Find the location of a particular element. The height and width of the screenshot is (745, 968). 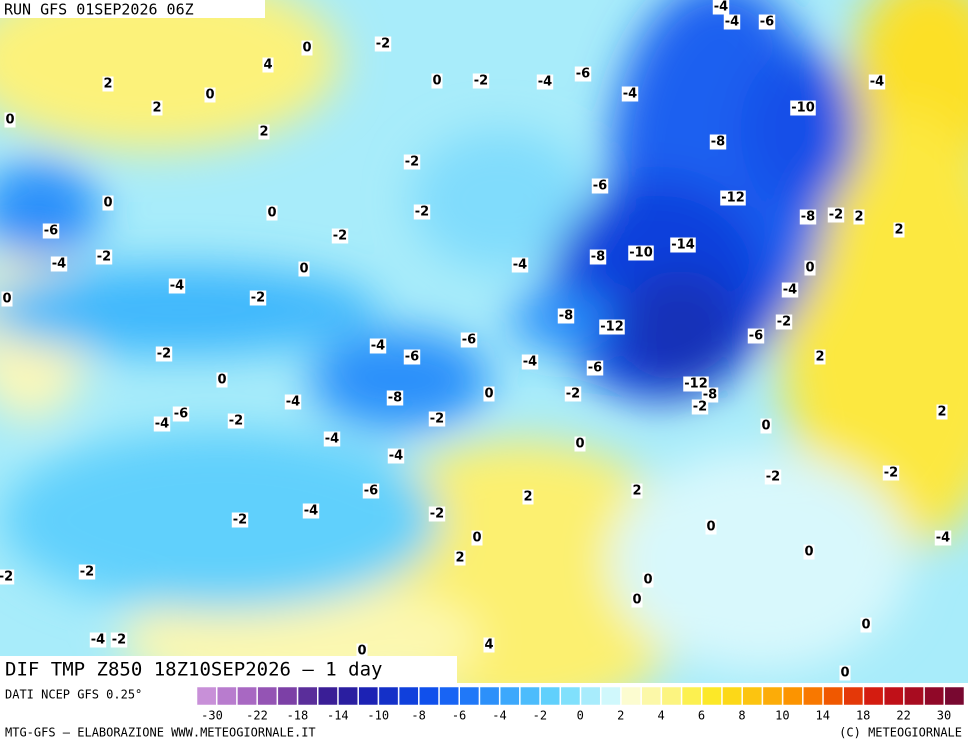

colorbar-label: 0 is located at coordinates (580, 716).